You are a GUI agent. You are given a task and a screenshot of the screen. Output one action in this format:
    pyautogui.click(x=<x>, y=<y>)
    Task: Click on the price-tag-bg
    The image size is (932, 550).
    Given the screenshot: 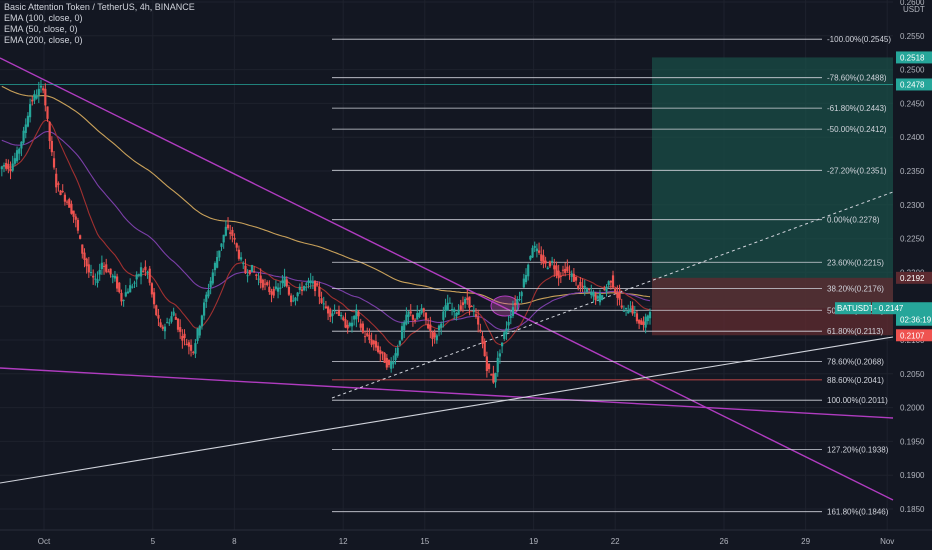 What is the action you would take?
    pyautogui.click(x=914, y=57)
    